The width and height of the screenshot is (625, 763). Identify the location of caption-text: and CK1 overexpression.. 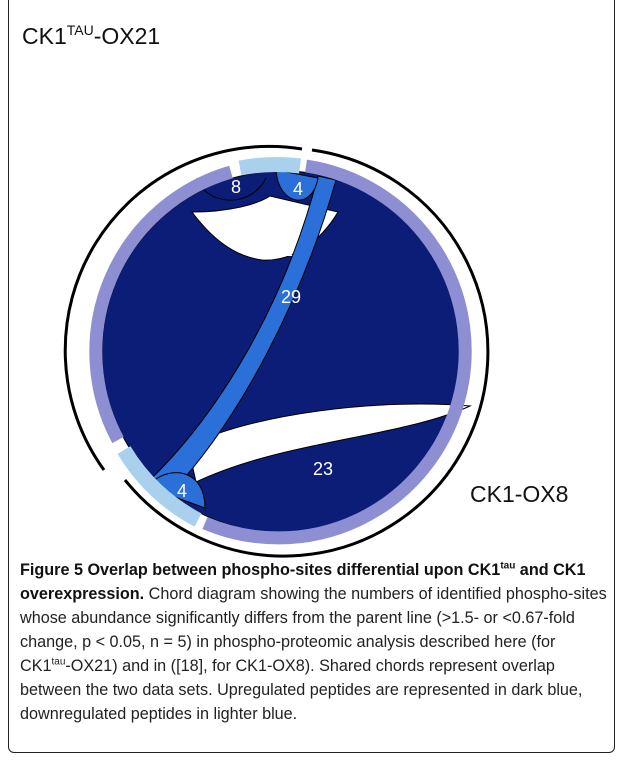
(303, 582).